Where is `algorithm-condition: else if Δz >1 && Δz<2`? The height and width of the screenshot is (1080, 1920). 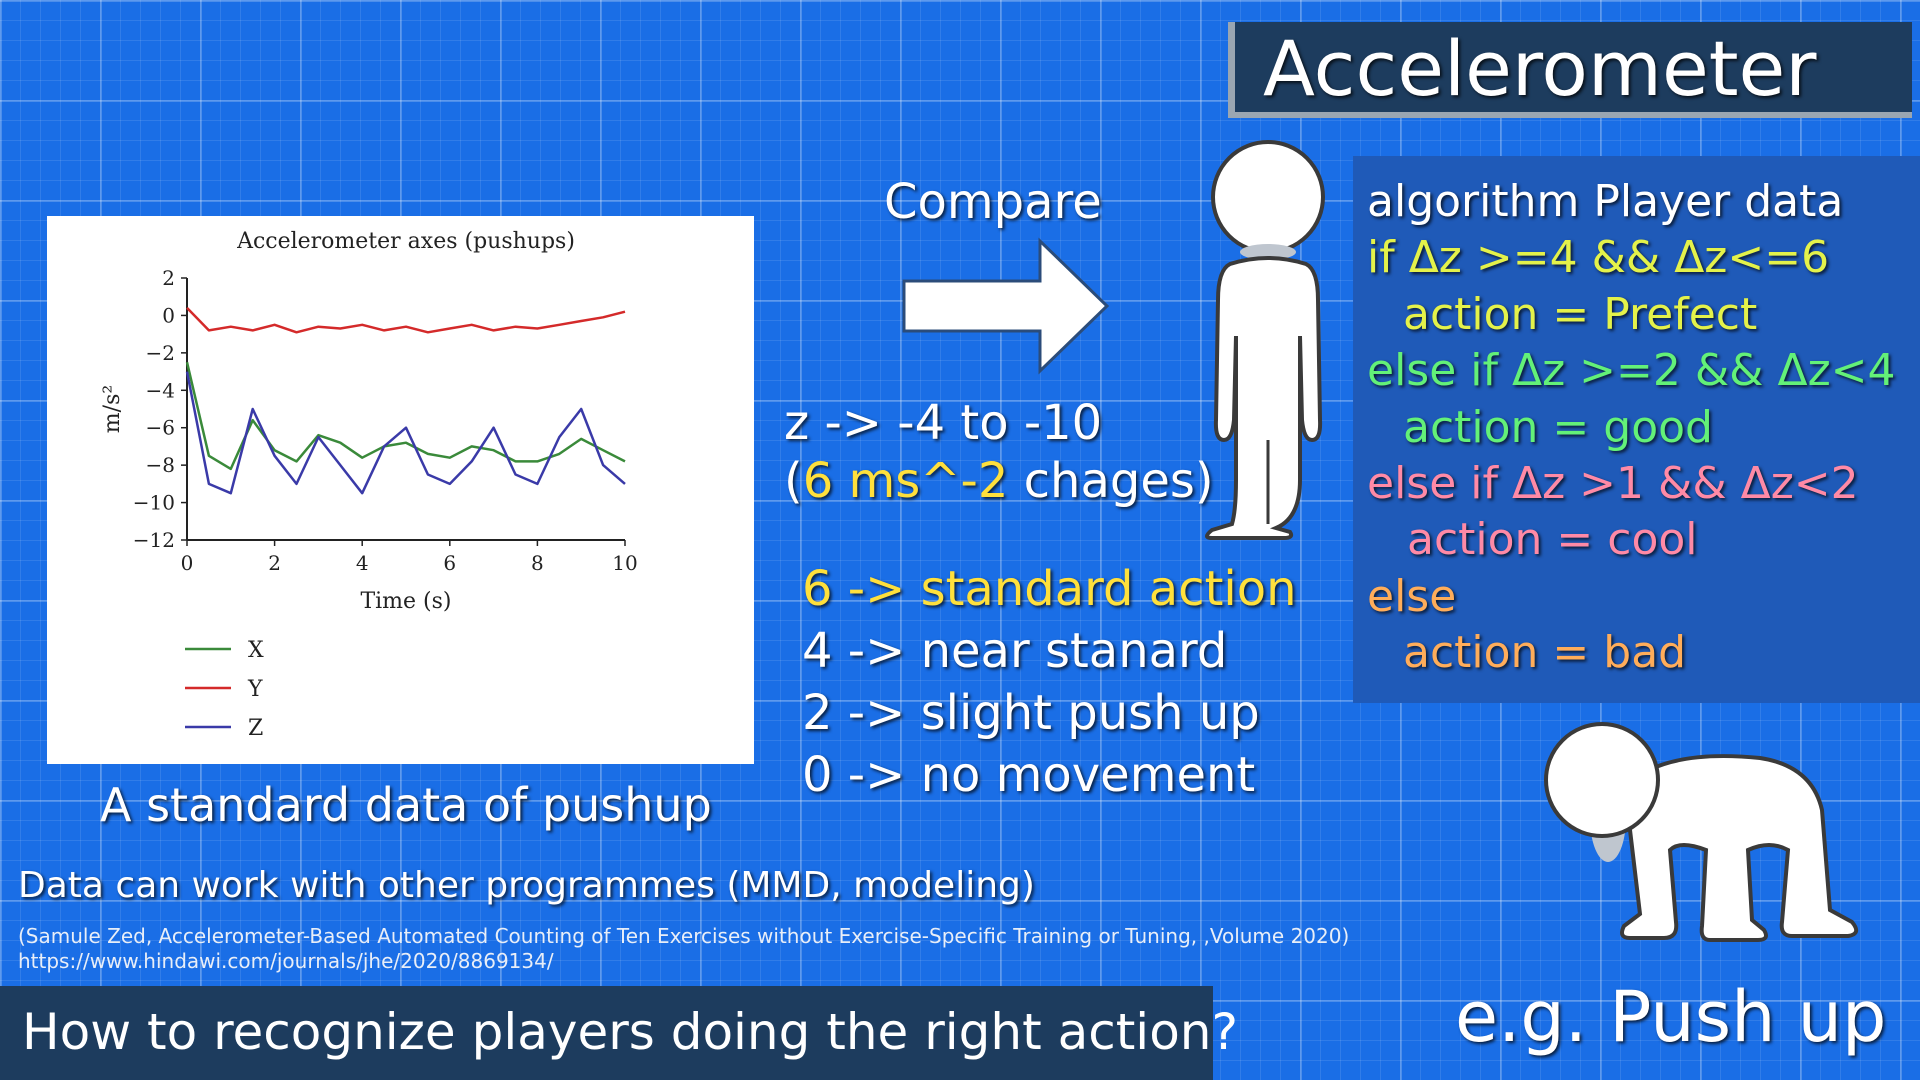 algorithm-condition: else if Δz >1 && Δz<2 is located at coordinates (1613, 484).